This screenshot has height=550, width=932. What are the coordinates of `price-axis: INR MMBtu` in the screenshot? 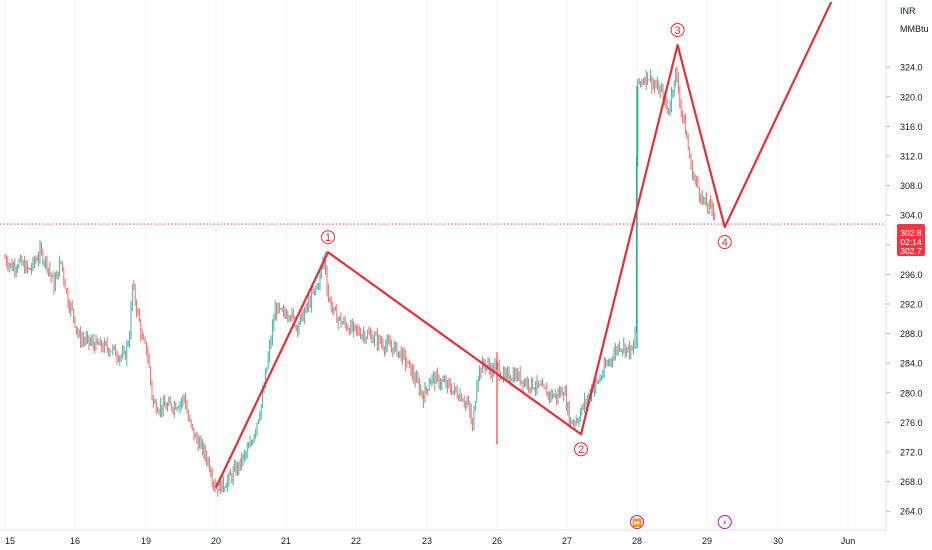 It's located at (908, 275).